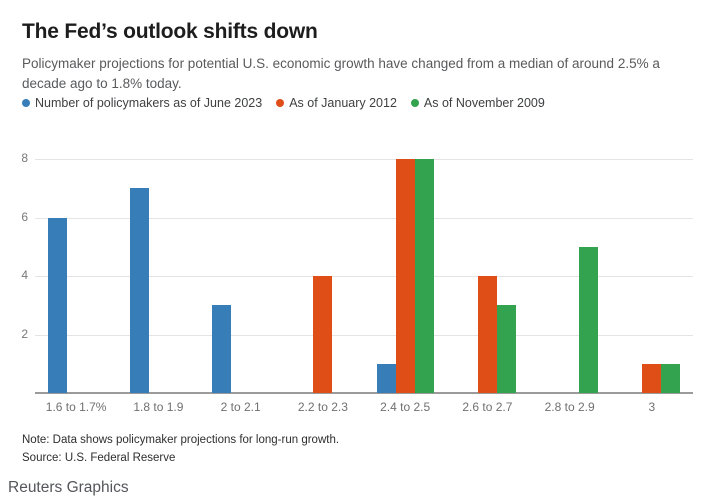 This screenshot has height=500, width=713. I want to click on legend-label: As of November 2009, so click(484, 103).